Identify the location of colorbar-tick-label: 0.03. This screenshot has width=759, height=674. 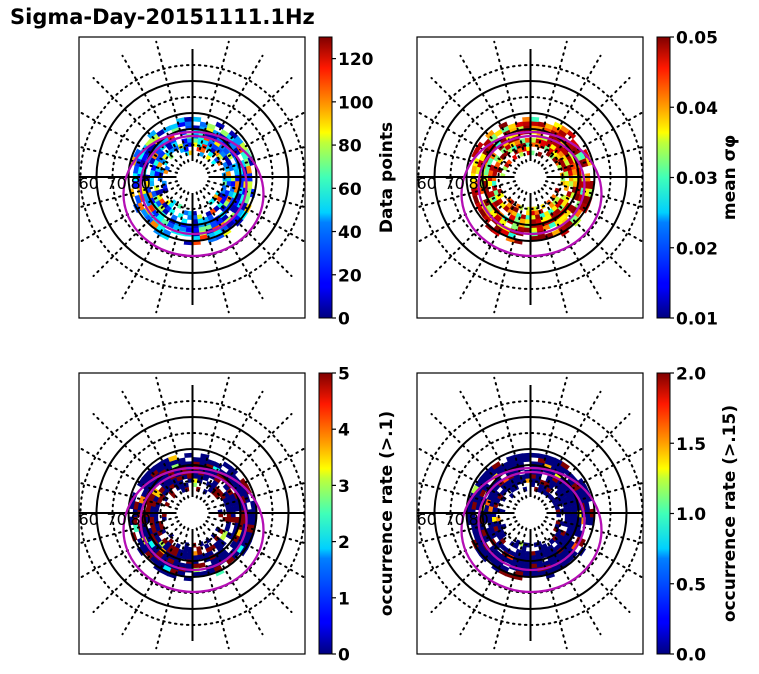
(697, 179).